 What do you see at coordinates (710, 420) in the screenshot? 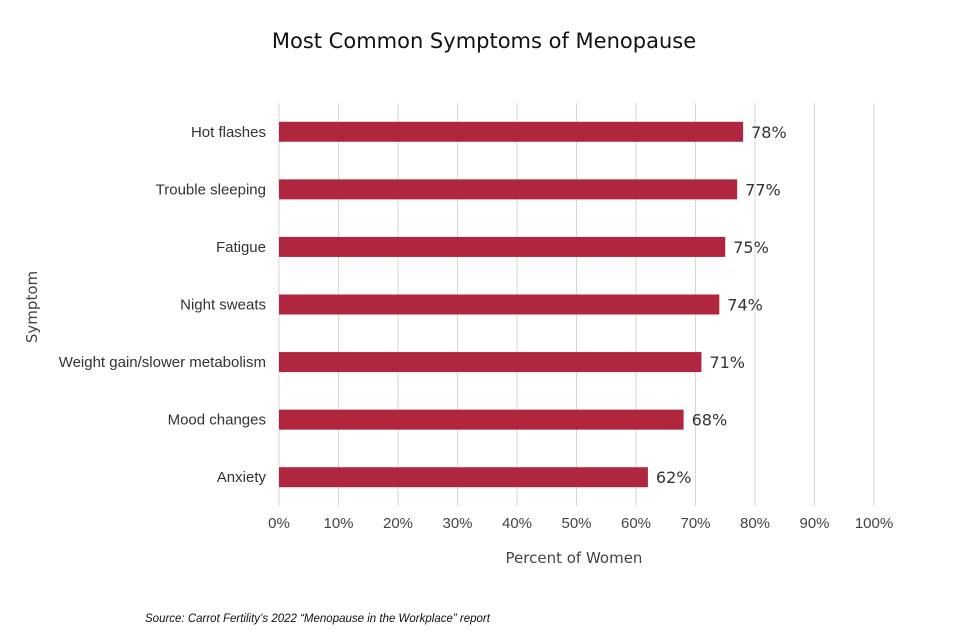
I see `data-label: 68%` at bounding box center [710, 420].